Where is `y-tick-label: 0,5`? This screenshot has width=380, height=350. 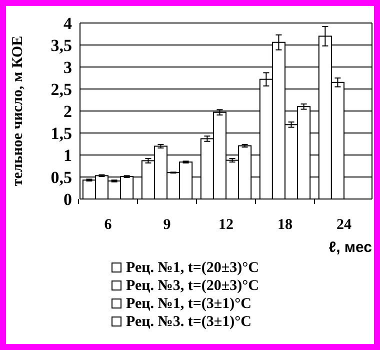 y-tick-label: 0,5 is located at coordinates (61, 177).